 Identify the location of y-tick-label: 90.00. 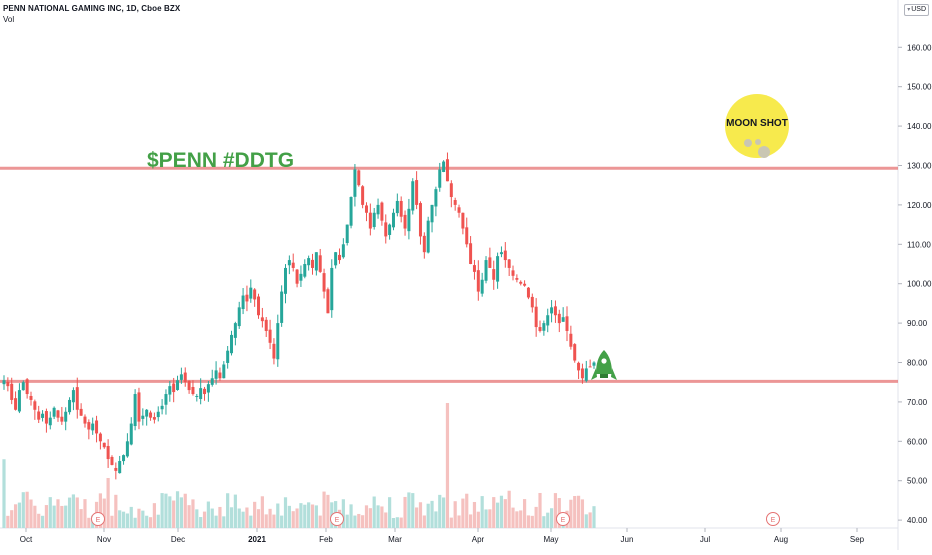
(917, 323).